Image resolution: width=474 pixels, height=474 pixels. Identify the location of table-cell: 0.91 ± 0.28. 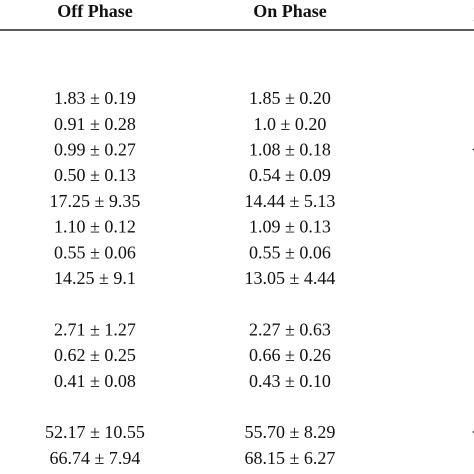
(95, 124).